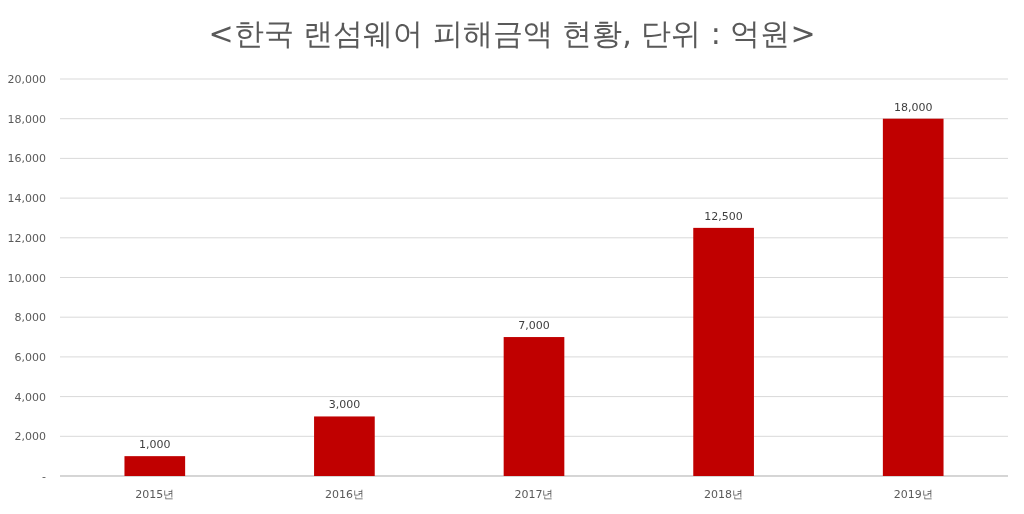 The image size is (1024, 514). I want to click on data-label: 7,000, so click(534, 326).